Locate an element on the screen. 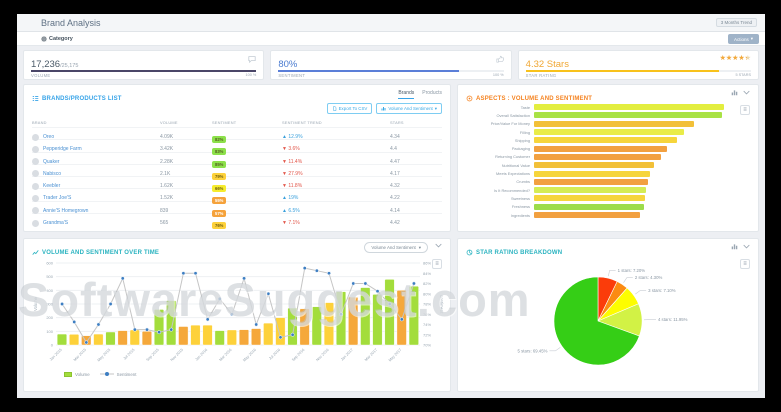  tab-products: Products is located at coordinates (432, 93).